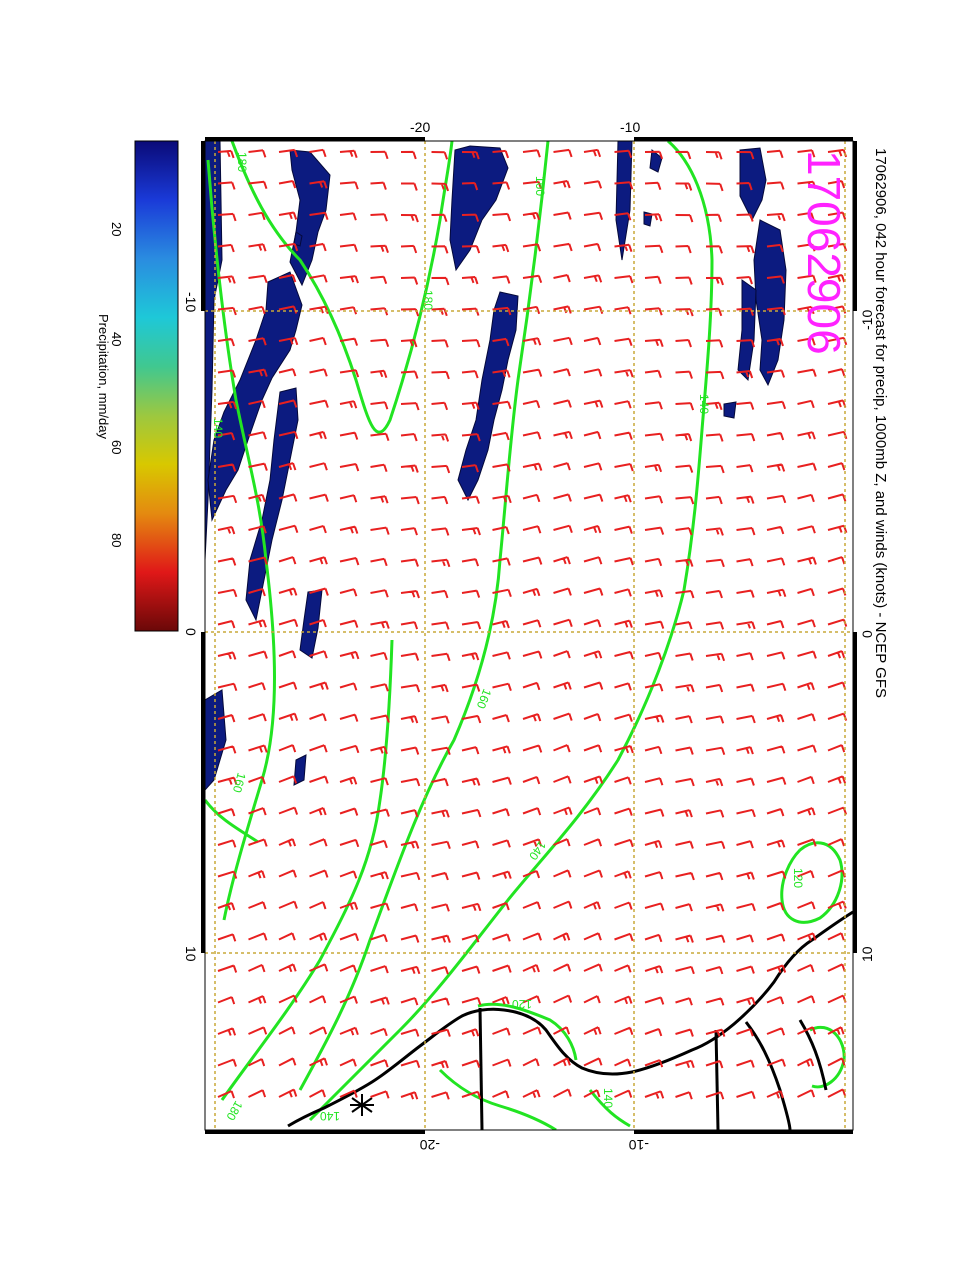 This screenshot has width=978, height=1270. I want to click on station-marker-star, so click(362, 1105).